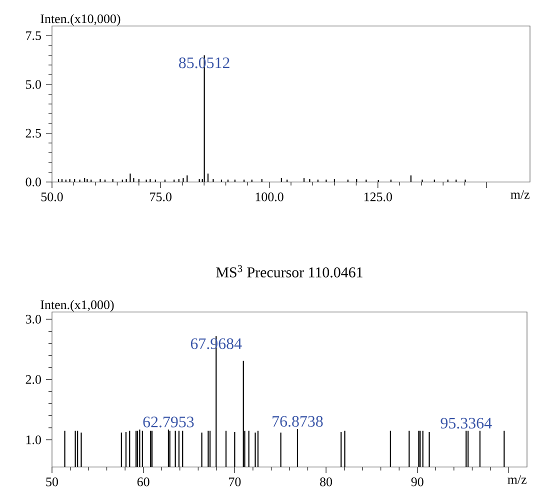  What do you see at coordinates (33, 84) in the screenshot?
I see `y-tick-label: 5.0` at bounding box center [33, 84].